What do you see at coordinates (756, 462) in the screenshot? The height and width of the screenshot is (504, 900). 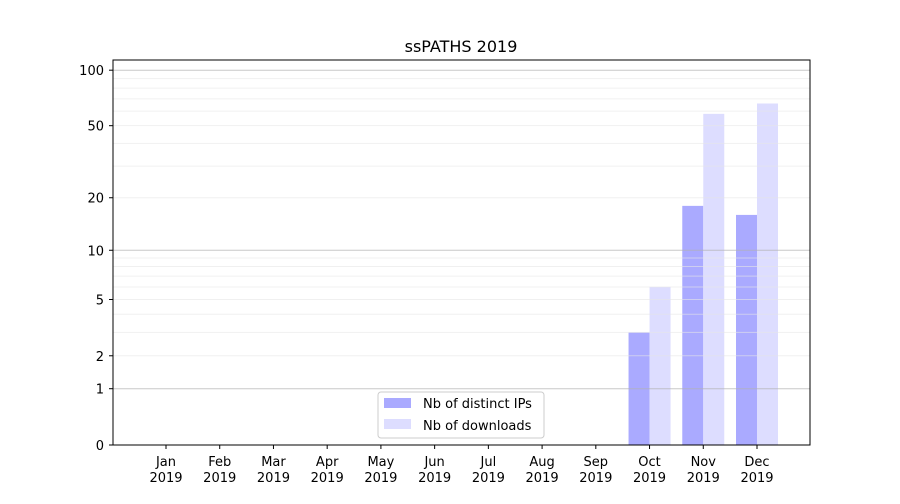 I see `x-tick-label-month: Dec` at bounding box center [756, 462].